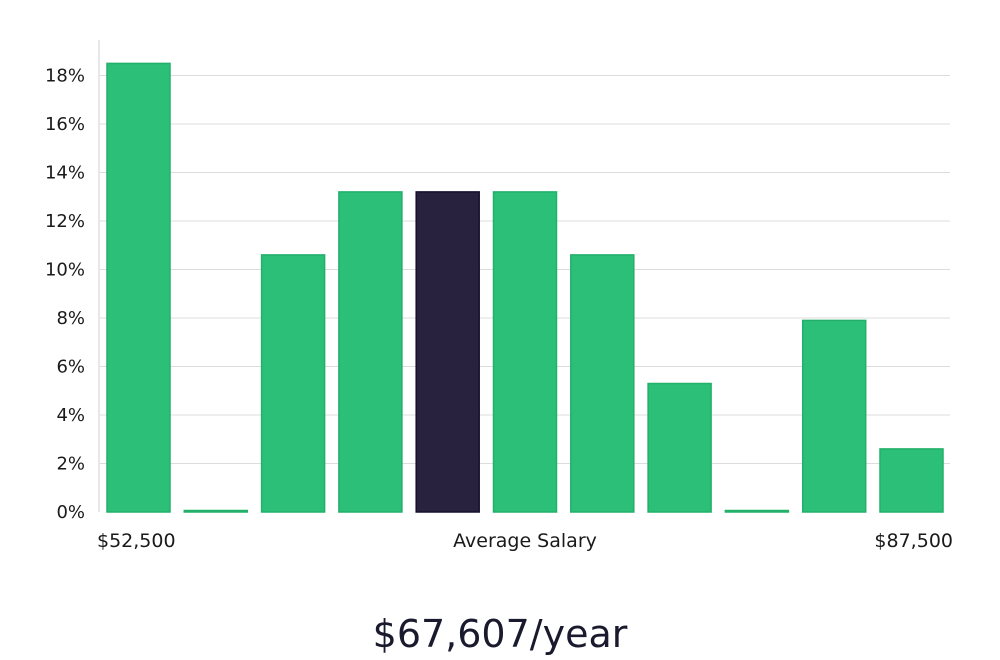 This screenshot has height=660, width=1000. Describe the element at coordinates (70, 318) in the screenshot. I see `y-tick-label: 8%` at that location.